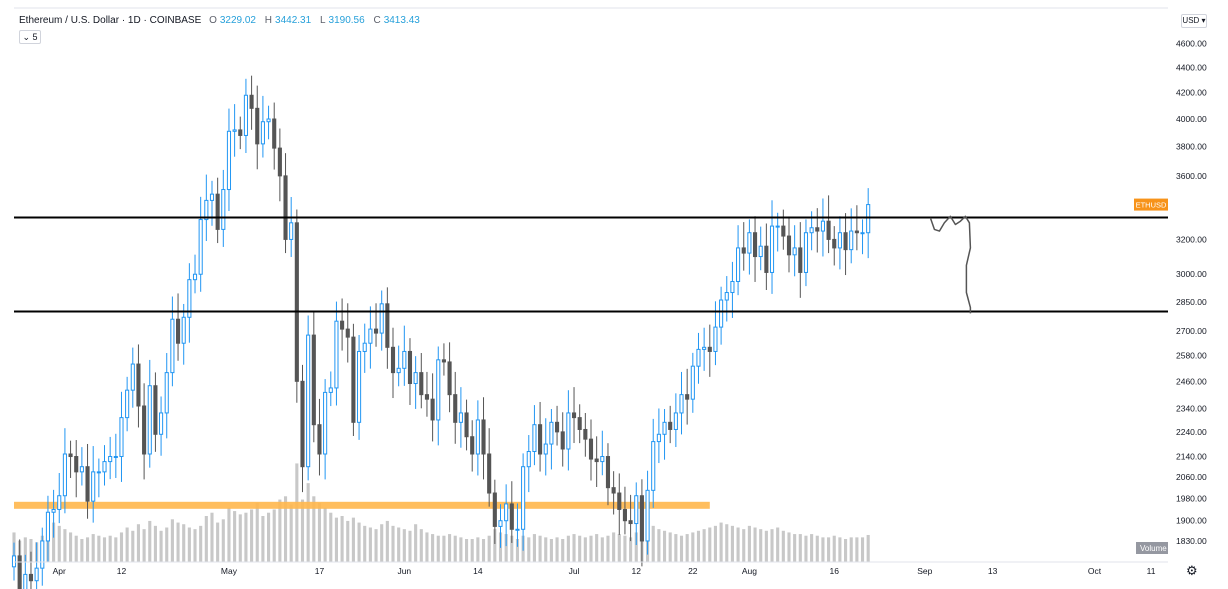 Image resolution: width=1228 pixels, height=589 pixels. I want to click on symbol-title: Ethereum / U.S. Dollar · 1D · COINBASE, so click(110, 20).